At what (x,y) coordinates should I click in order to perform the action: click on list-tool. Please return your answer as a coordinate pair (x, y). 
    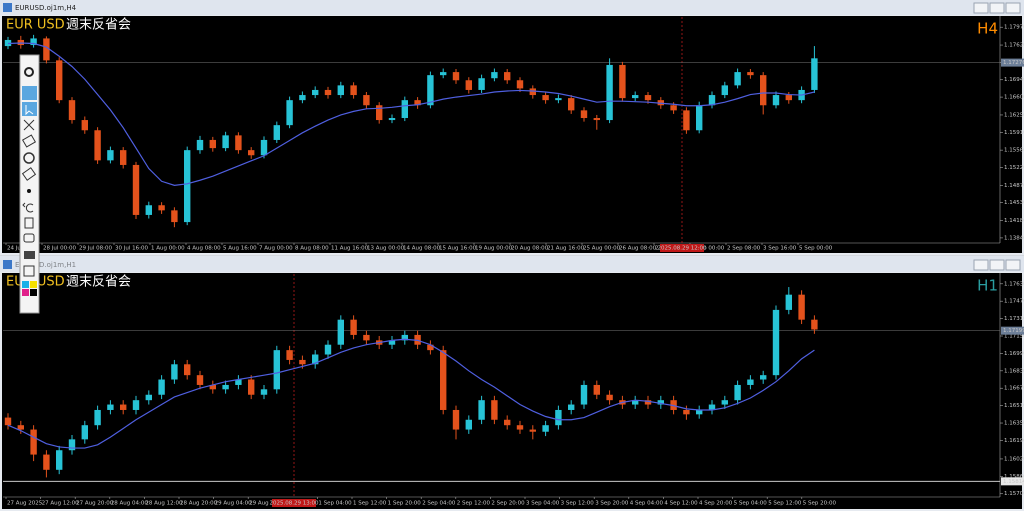
    Looking at the image, I should click on (29, 271).